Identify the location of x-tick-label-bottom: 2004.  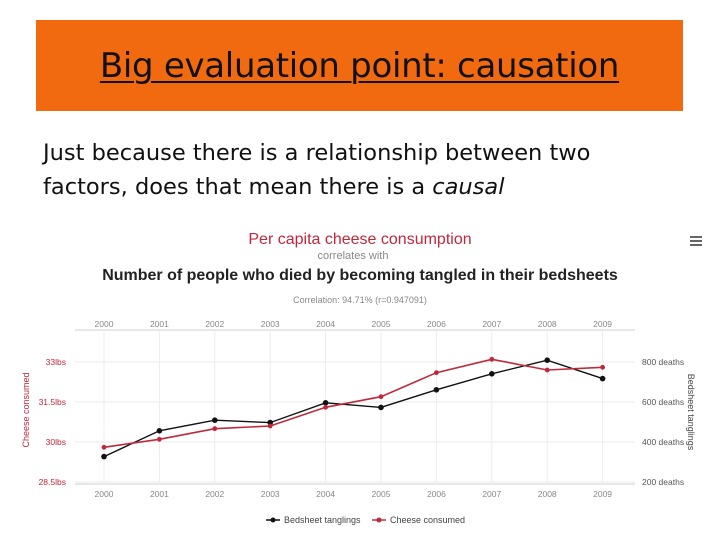
(325, 494).